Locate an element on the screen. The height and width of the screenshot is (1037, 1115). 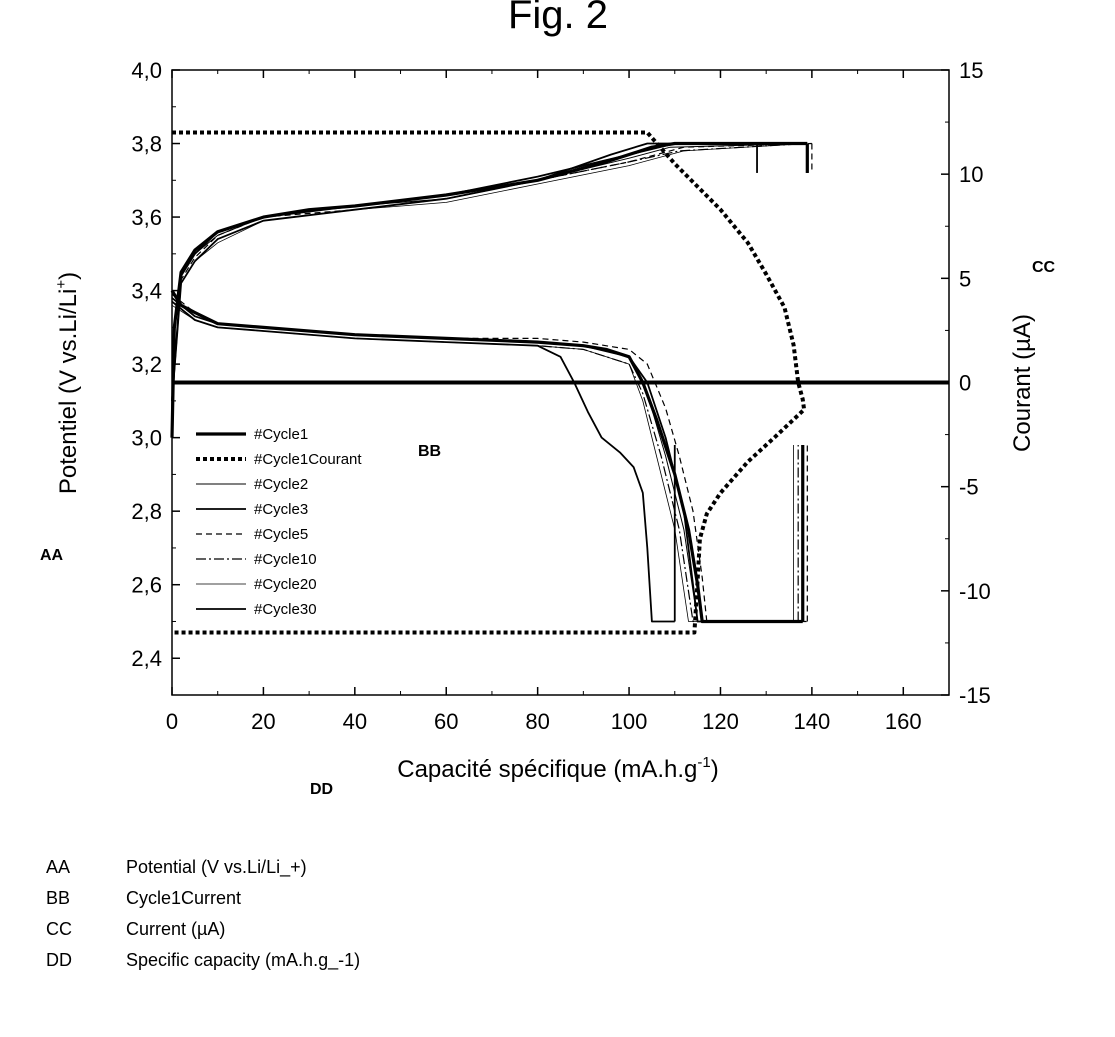
annotation-bb: BB is located at coordinates (429, 451).